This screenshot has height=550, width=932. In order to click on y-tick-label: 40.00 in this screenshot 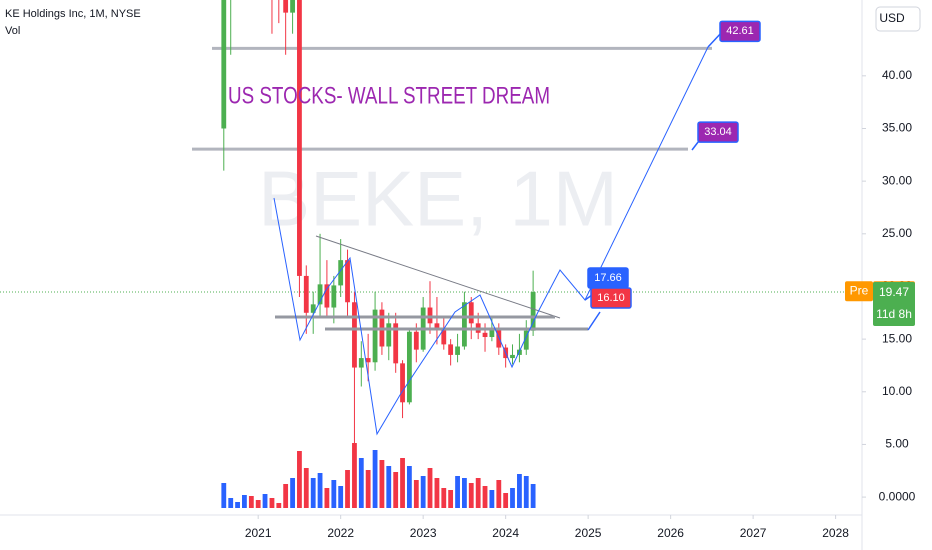, I will do `click(897, 75)`.